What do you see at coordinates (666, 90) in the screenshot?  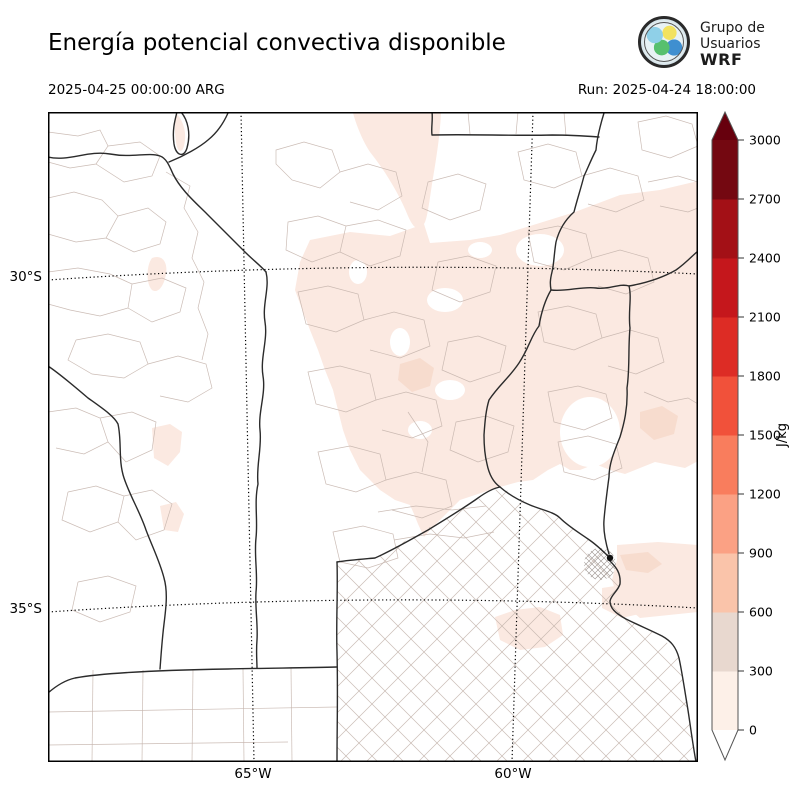 I see `model-run-label: Run: 2025-04-24 18:00:00` at bounding box center [666, 90].